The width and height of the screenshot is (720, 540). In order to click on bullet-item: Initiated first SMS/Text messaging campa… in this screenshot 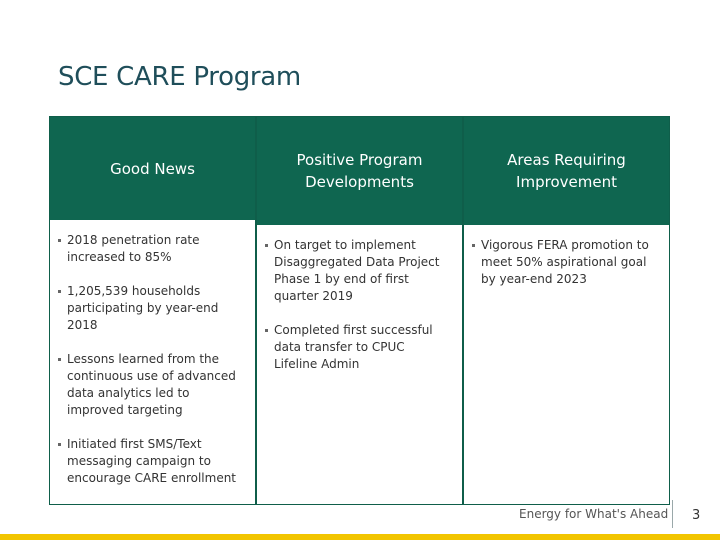, I will do `click(149, 461)`.